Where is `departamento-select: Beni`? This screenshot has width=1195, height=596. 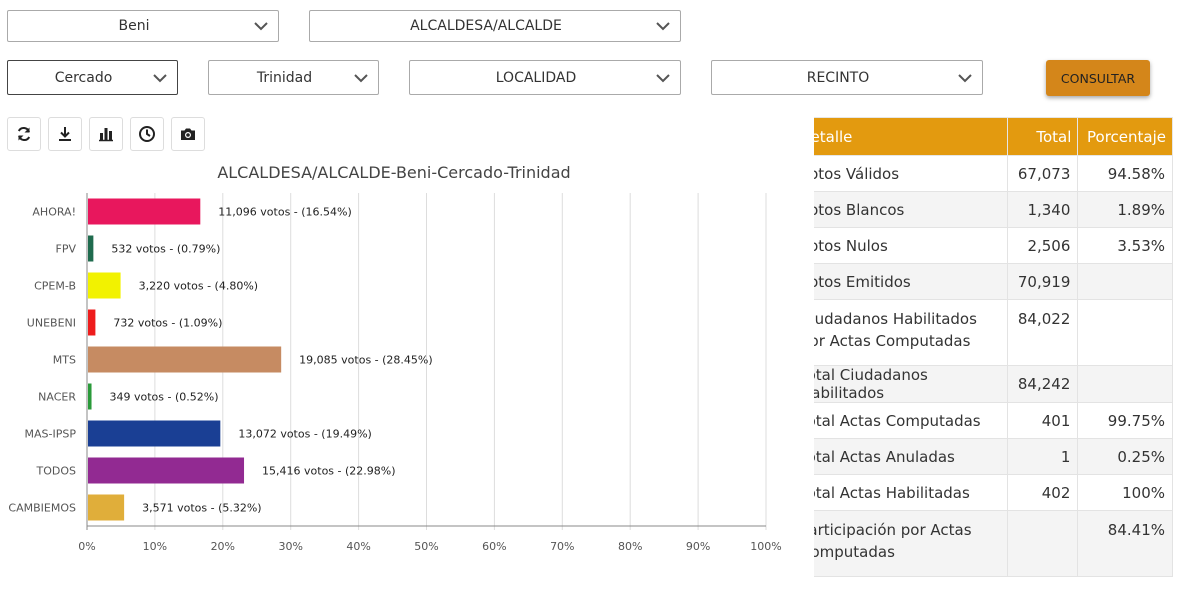 departamento-select: Beni is located at coordinates (143, 26).